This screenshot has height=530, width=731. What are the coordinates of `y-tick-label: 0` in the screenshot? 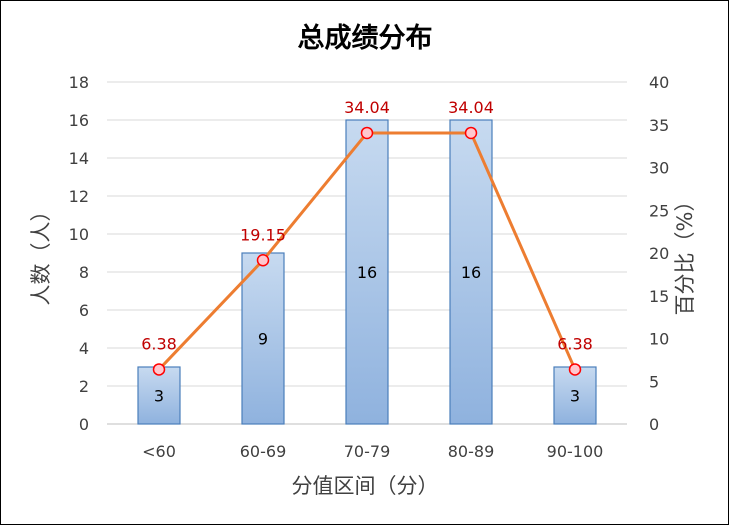 It's located at (84, 424).